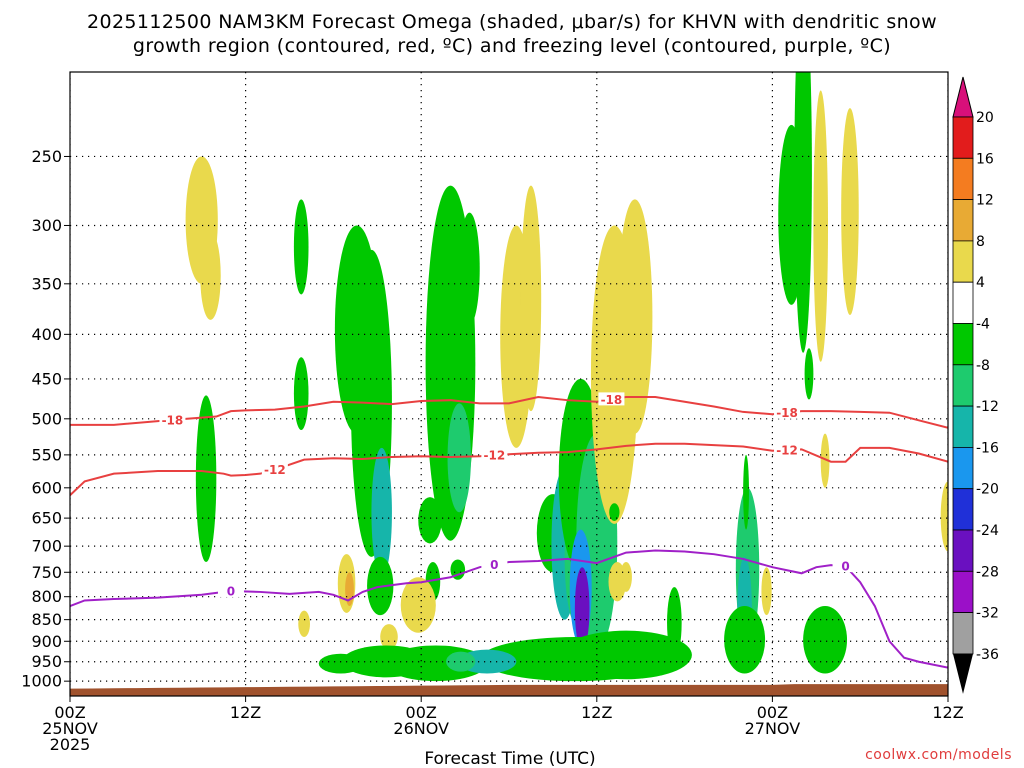  I want to click on terrain-fill, so click(509, 690).